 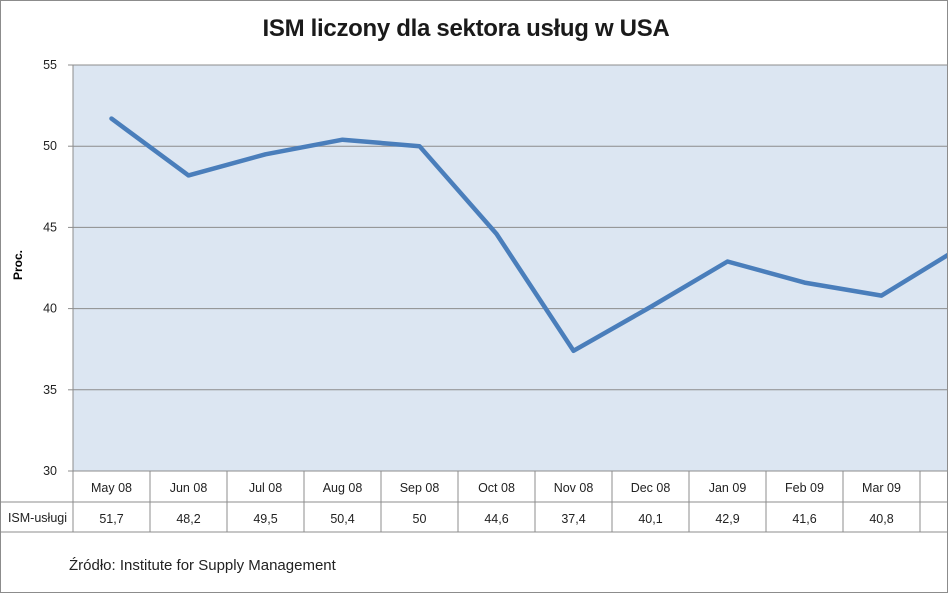 What do you see at coordinates (202, 565) in the screenshot?
I see `source-note: Źródło: Institute for Supply Management` at bounding box center [202, 565].